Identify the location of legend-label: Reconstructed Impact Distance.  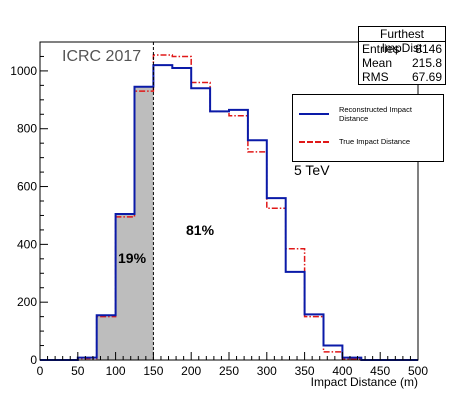
(375, 114).